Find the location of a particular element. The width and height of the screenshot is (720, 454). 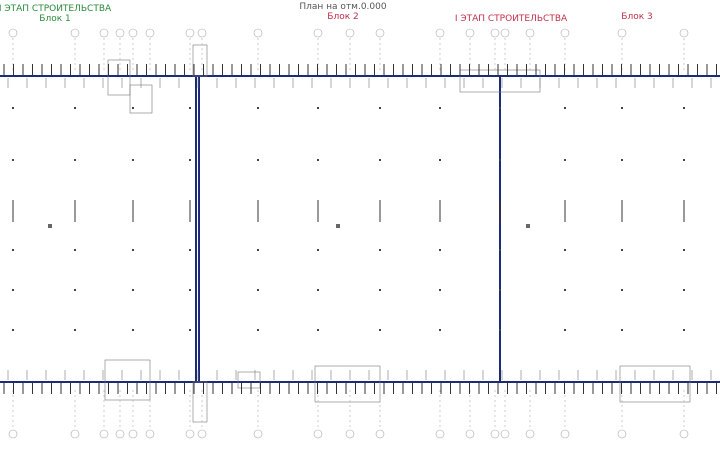

block-label: Блок 2 is located at coordinates (342, 17).